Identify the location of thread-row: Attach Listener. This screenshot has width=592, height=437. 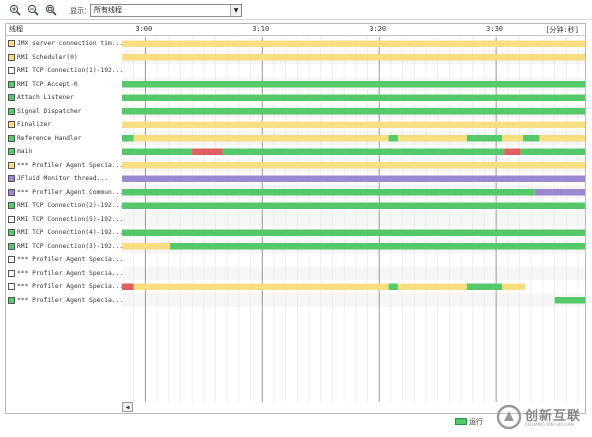
(64, 98).